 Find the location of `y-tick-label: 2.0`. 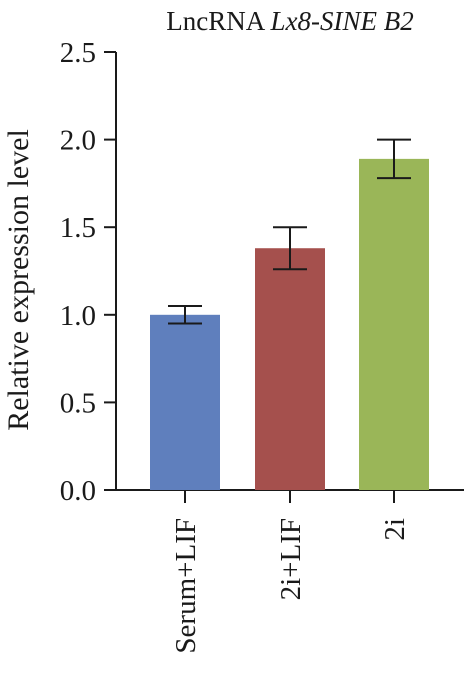

y-tick-label: 2.0 is located at coordinates (78, 141).